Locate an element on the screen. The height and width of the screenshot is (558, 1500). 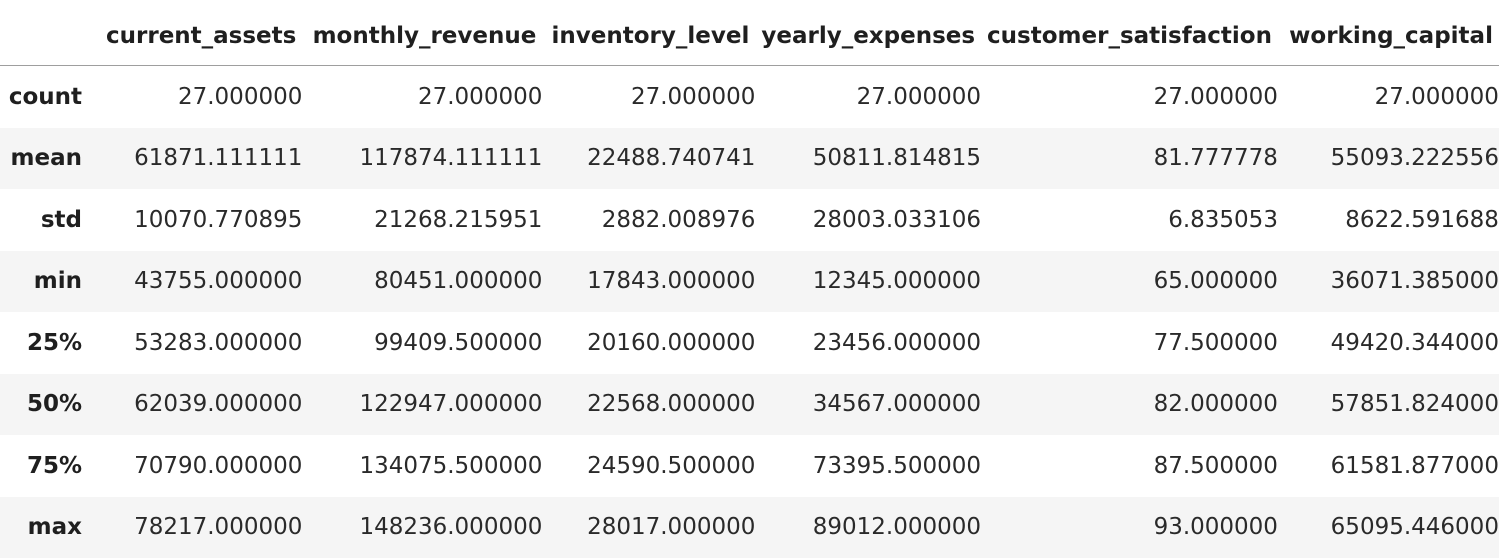
table-cell: 65.000000 is located at coordinates (1129, 282).